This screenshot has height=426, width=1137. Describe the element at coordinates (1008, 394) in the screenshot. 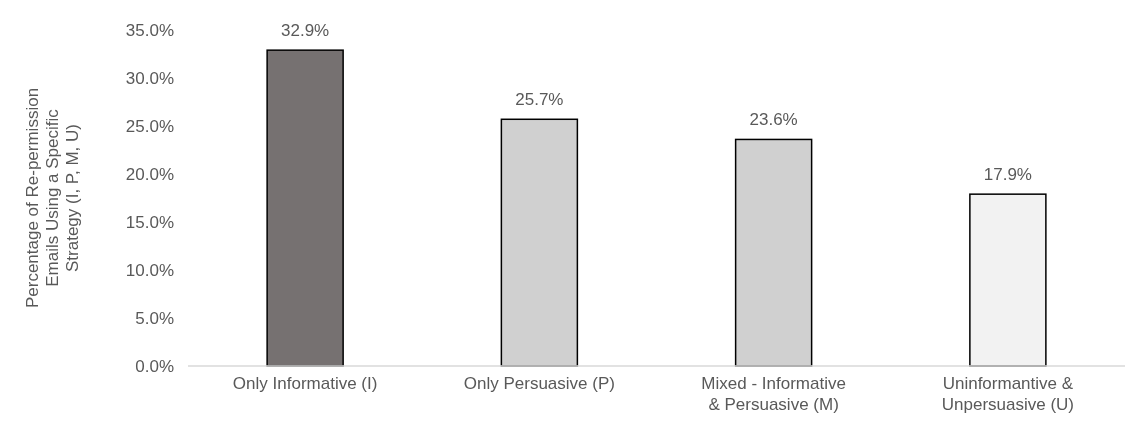

I see `x-tick-label: Uninformantive & Unpersuasive (U)` at that location.